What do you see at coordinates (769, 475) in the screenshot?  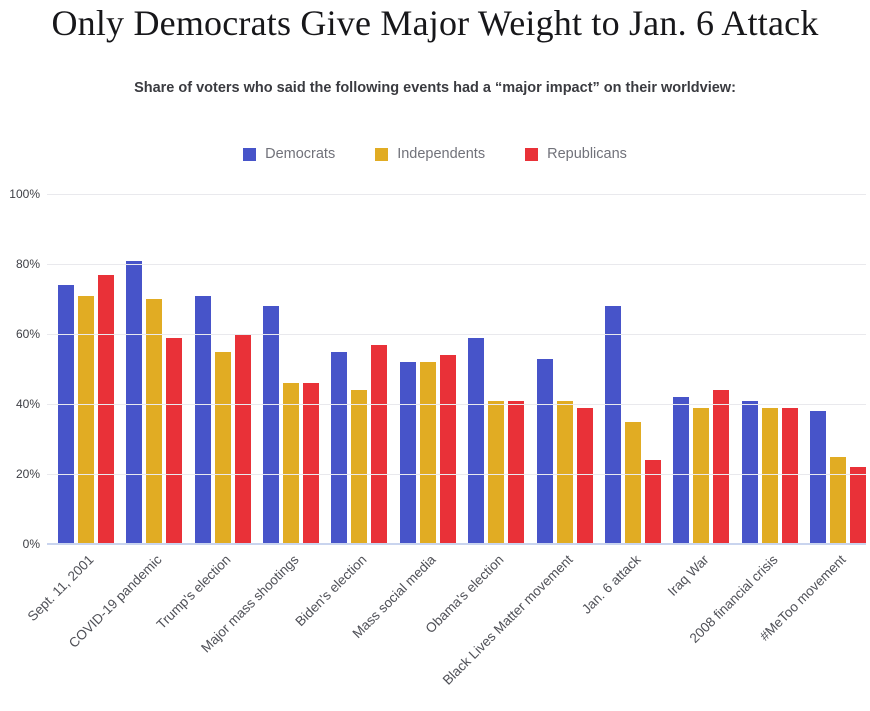 I see `bar-independents-2008-financial-crisis` at bounding box center [769, 475].